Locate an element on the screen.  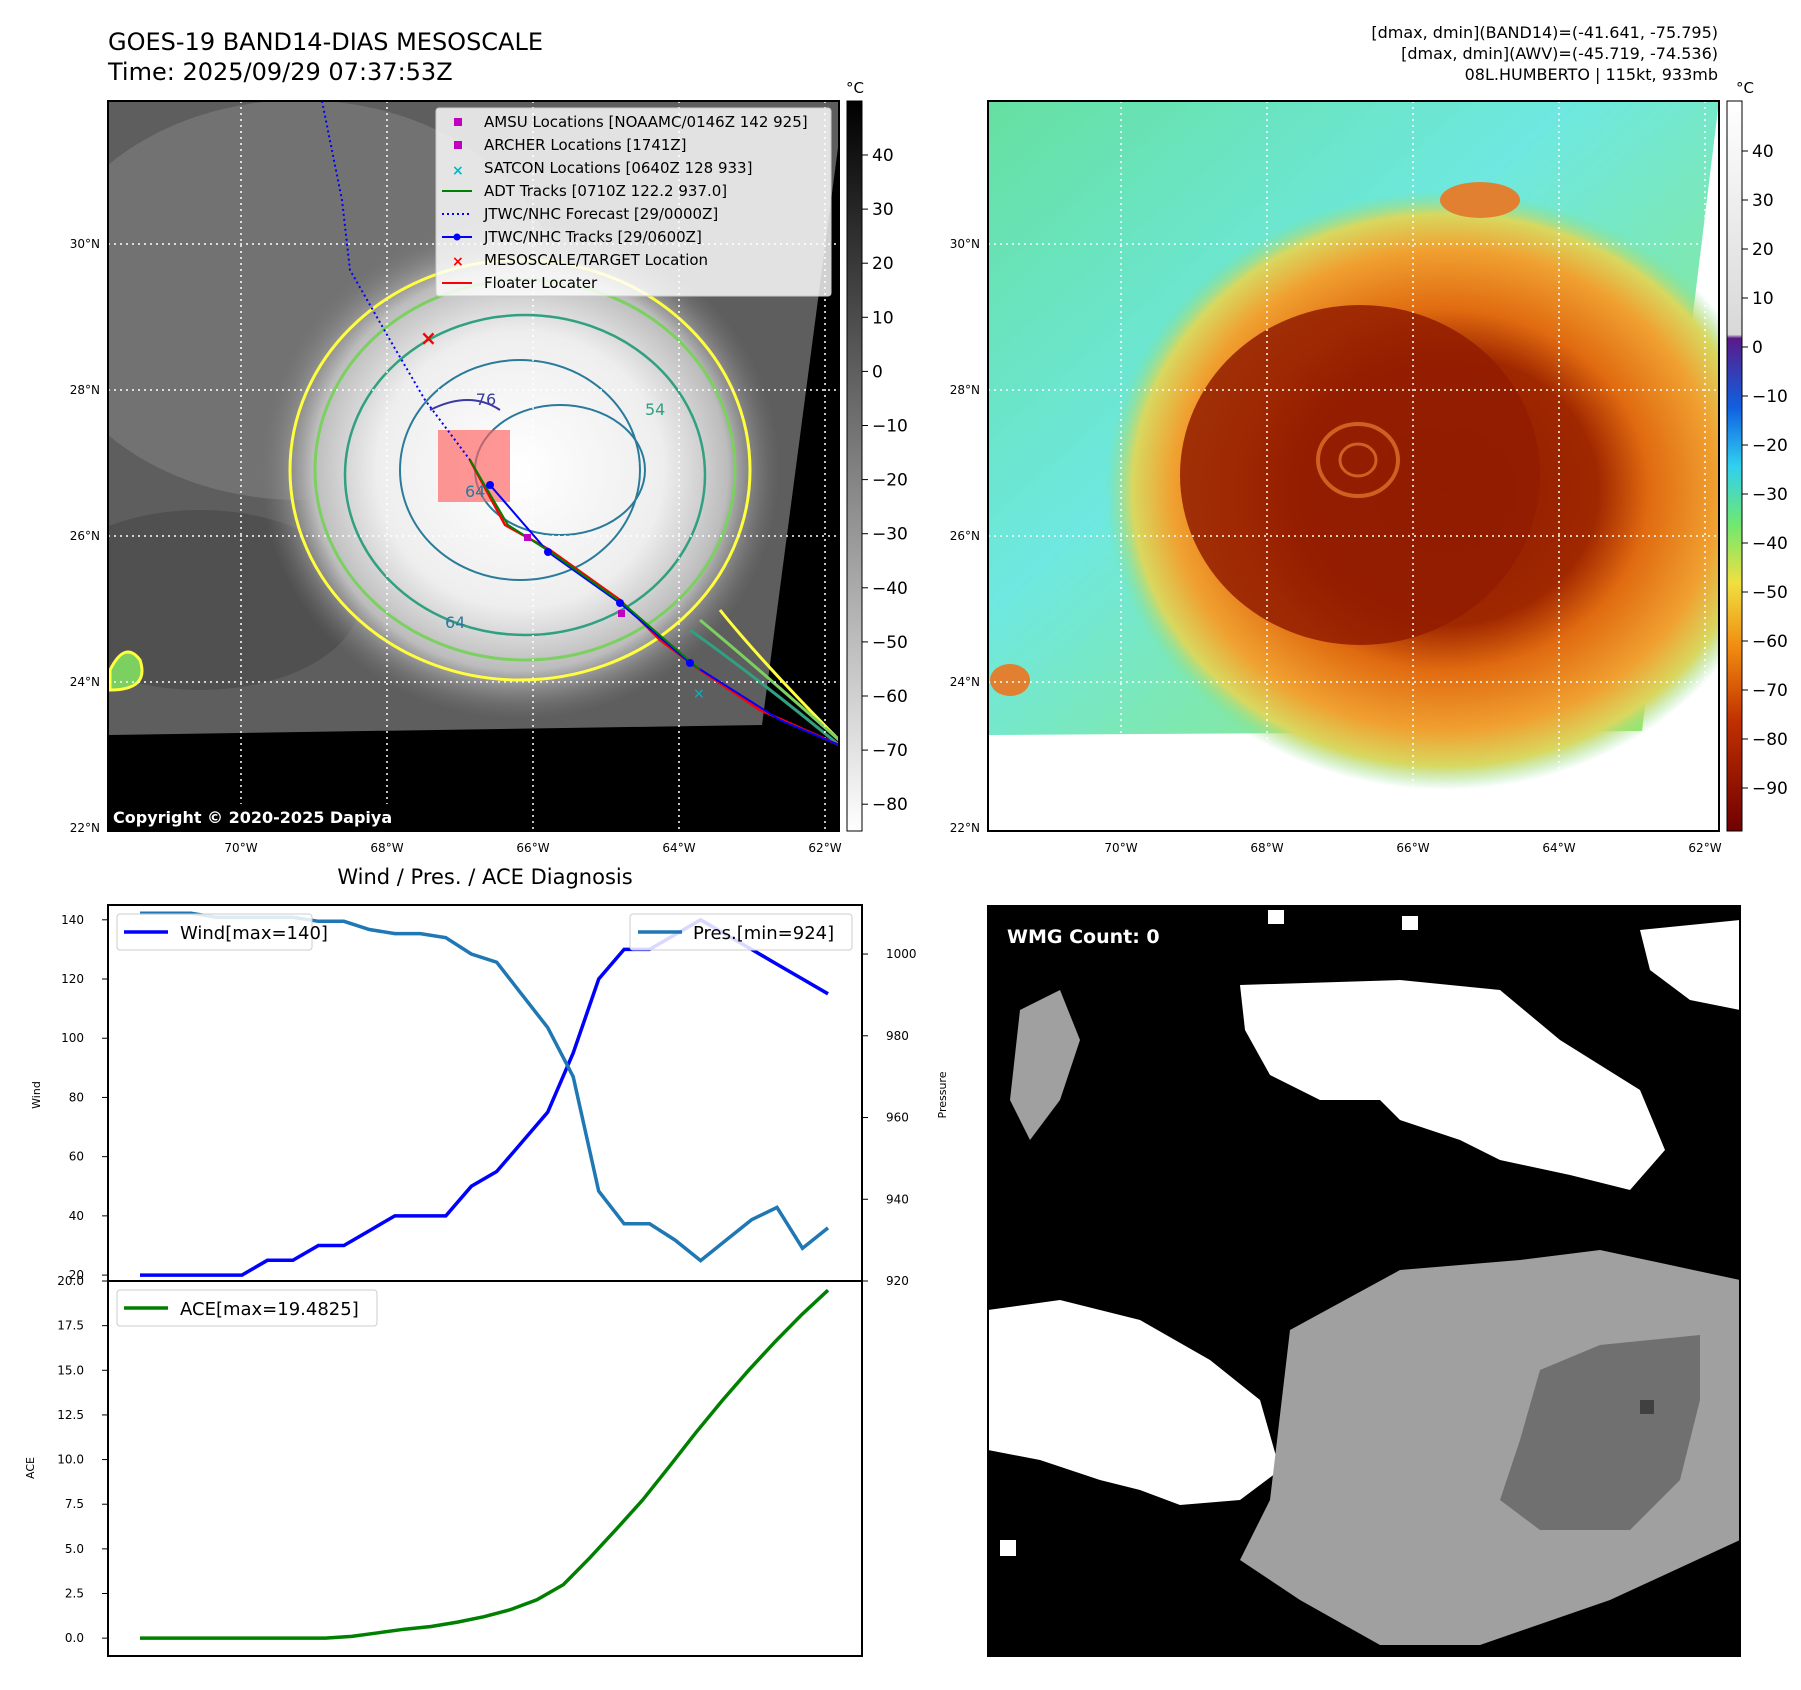
y-tick-label: 17.5 is located at coordinates (70, 1326).